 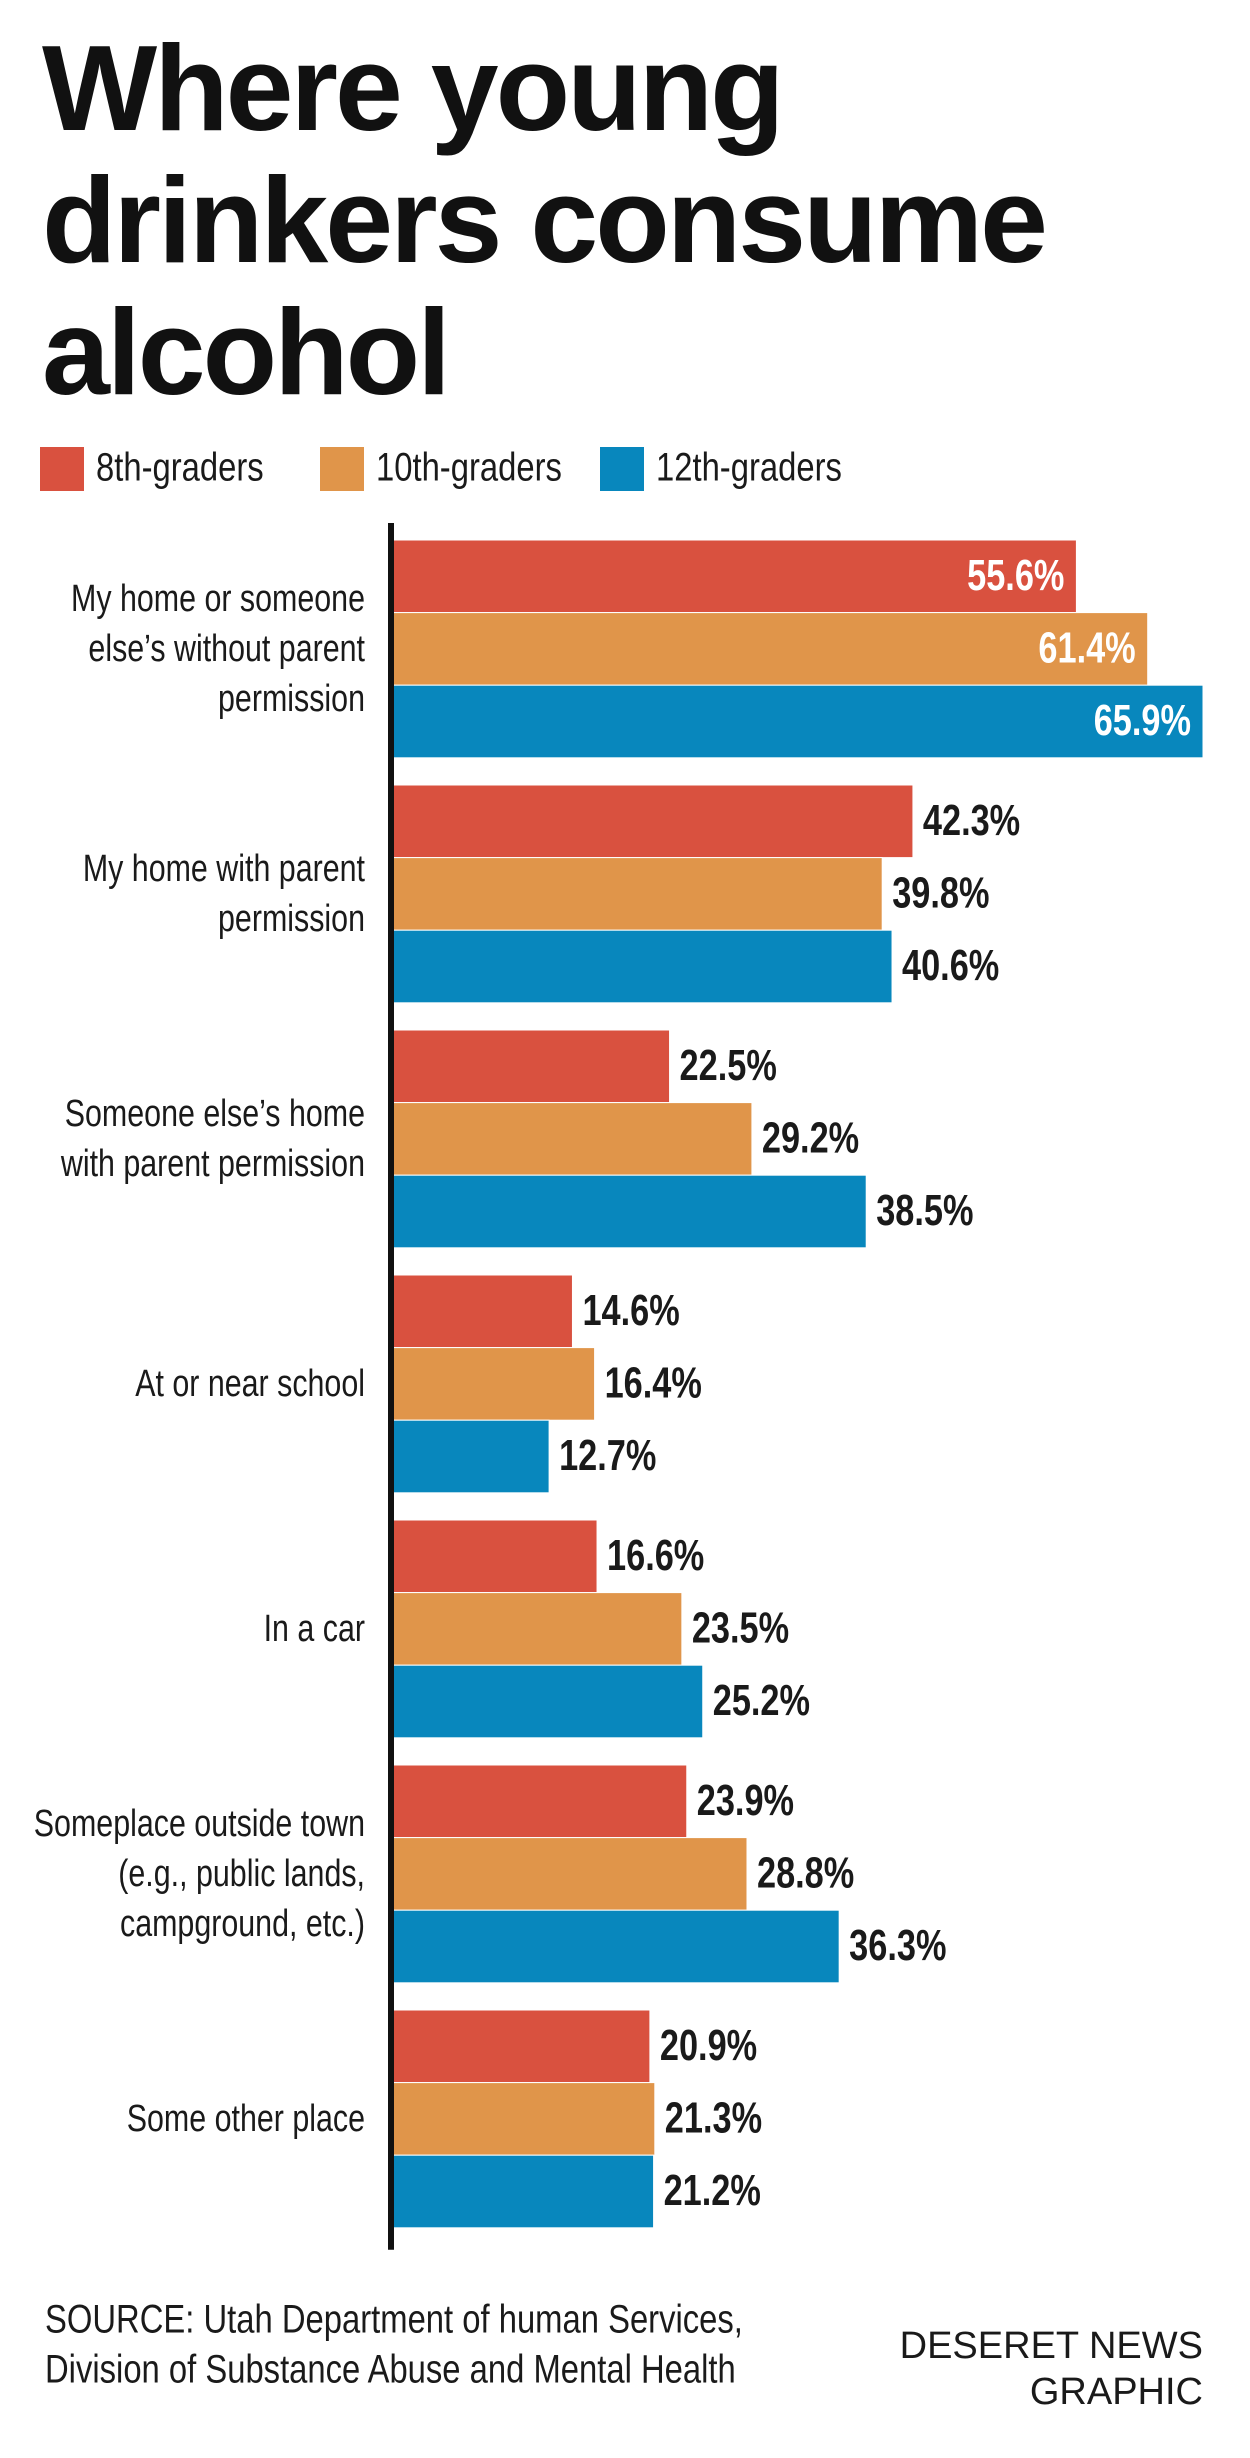 What do you see at coordinates (655, 1555) in the screenshot?
I see `value-label: 16.6%` at bounding box center [655, 1555].